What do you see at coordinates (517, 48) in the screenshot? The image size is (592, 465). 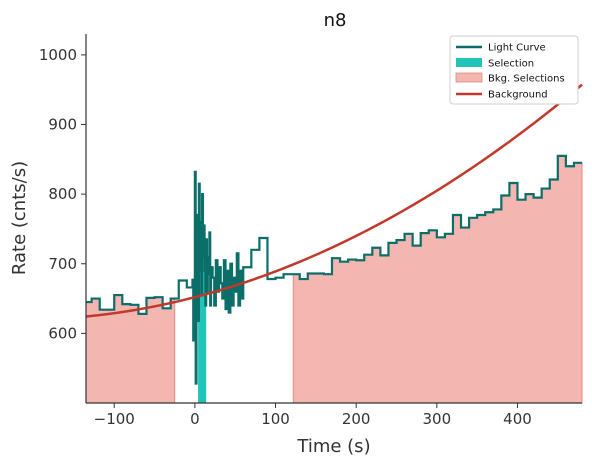 I see `legend-label-light-curve: Light Curve` at bounding box center [517, 48].